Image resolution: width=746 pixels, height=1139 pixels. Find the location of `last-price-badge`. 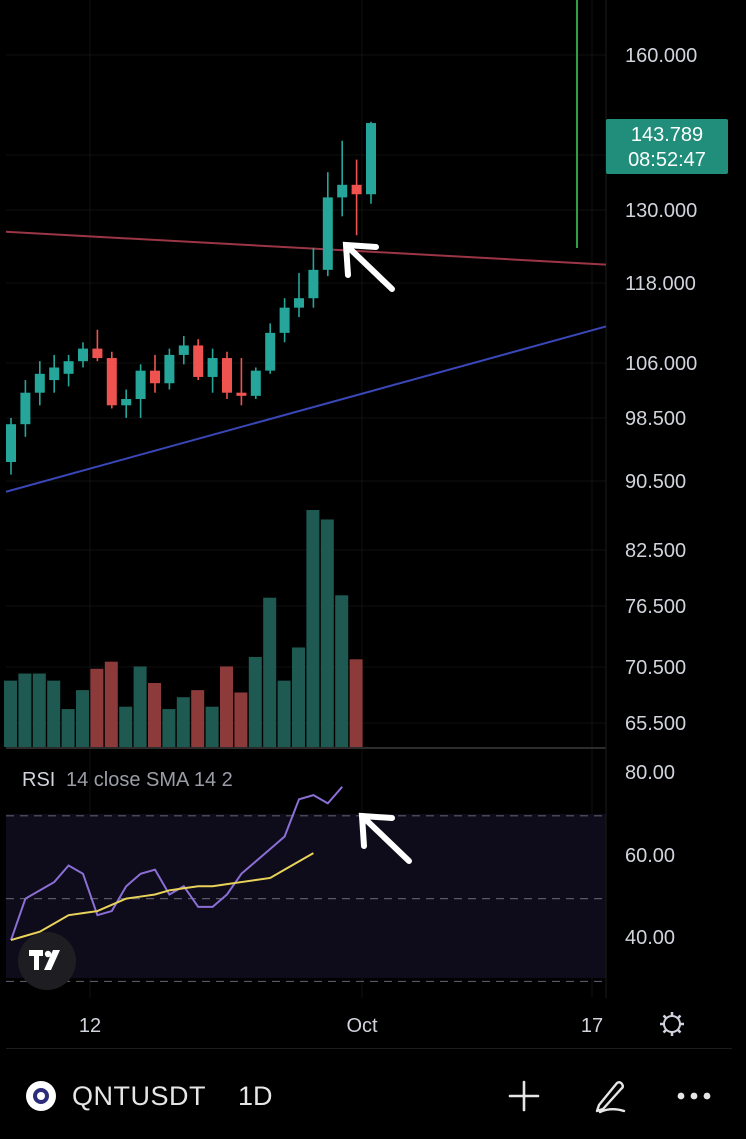

last-price-badge is located at coordinates (667, 146).